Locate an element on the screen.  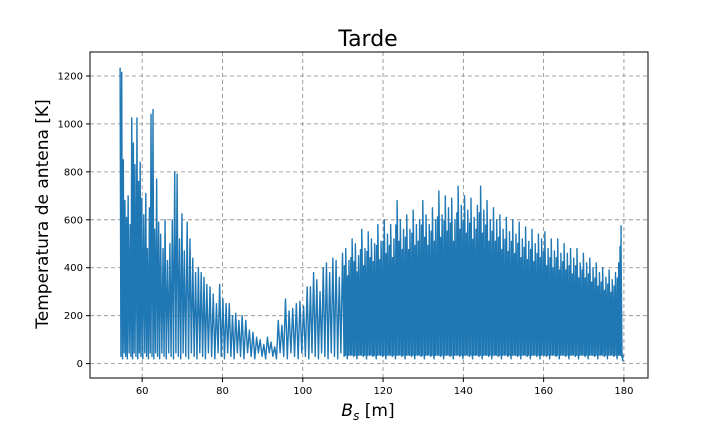
x-axis-label: Bs [m] is located at coordinates (367, 412).